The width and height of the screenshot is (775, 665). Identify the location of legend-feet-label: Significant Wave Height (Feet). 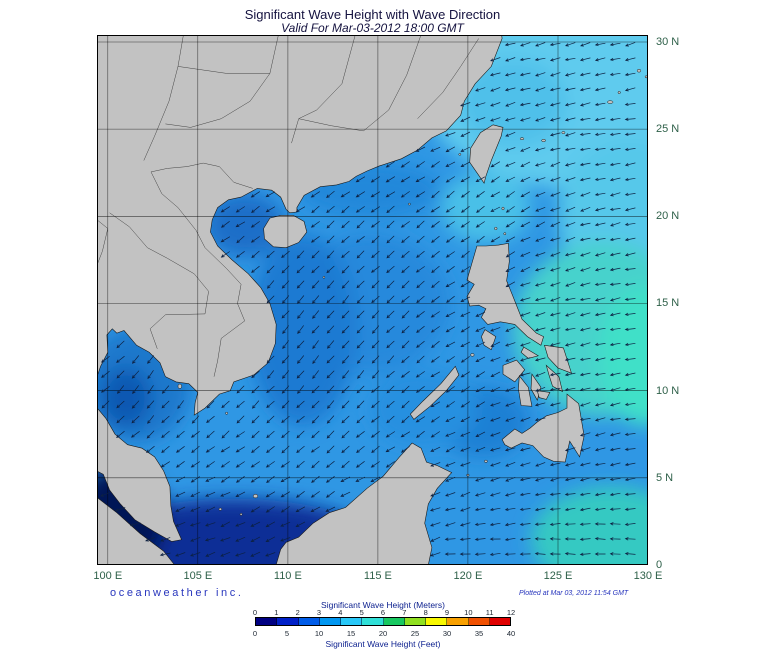
(383, 644).